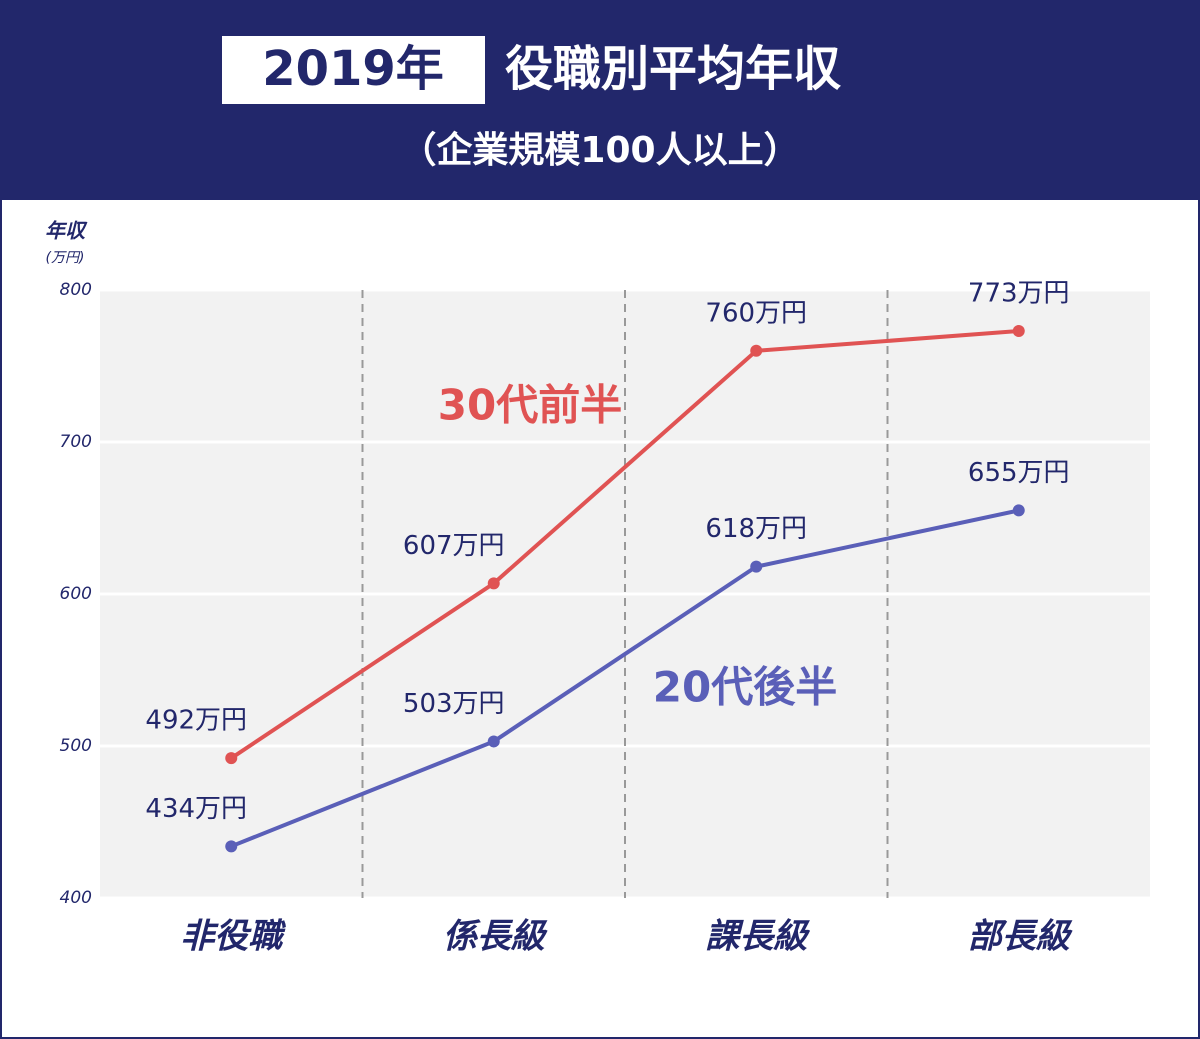 The image size is (1200, 1039). I want to click on x-tick-label: 部長級, so click(1020, 937).